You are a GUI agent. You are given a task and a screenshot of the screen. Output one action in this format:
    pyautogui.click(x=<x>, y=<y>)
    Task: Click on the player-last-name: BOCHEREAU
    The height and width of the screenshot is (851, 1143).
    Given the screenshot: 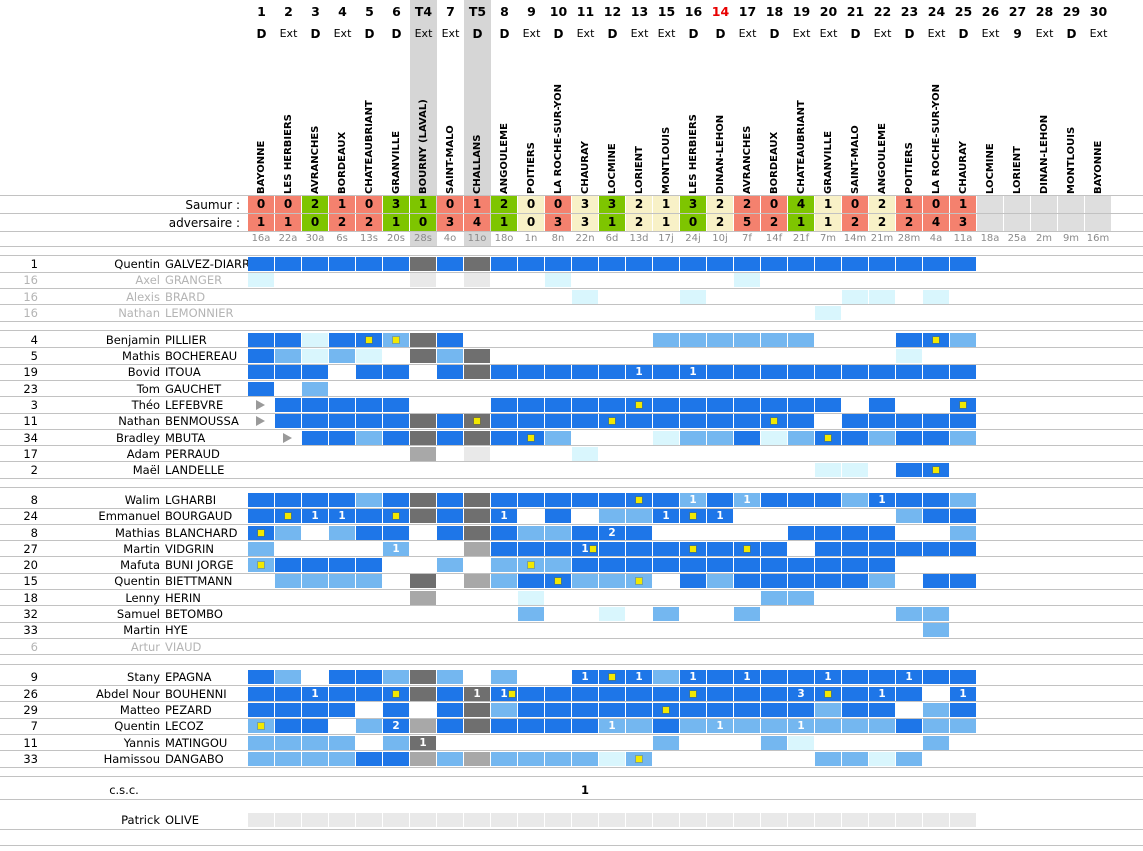 What is the action you would take?
    pyautogui.click(x=201, y=356)
    